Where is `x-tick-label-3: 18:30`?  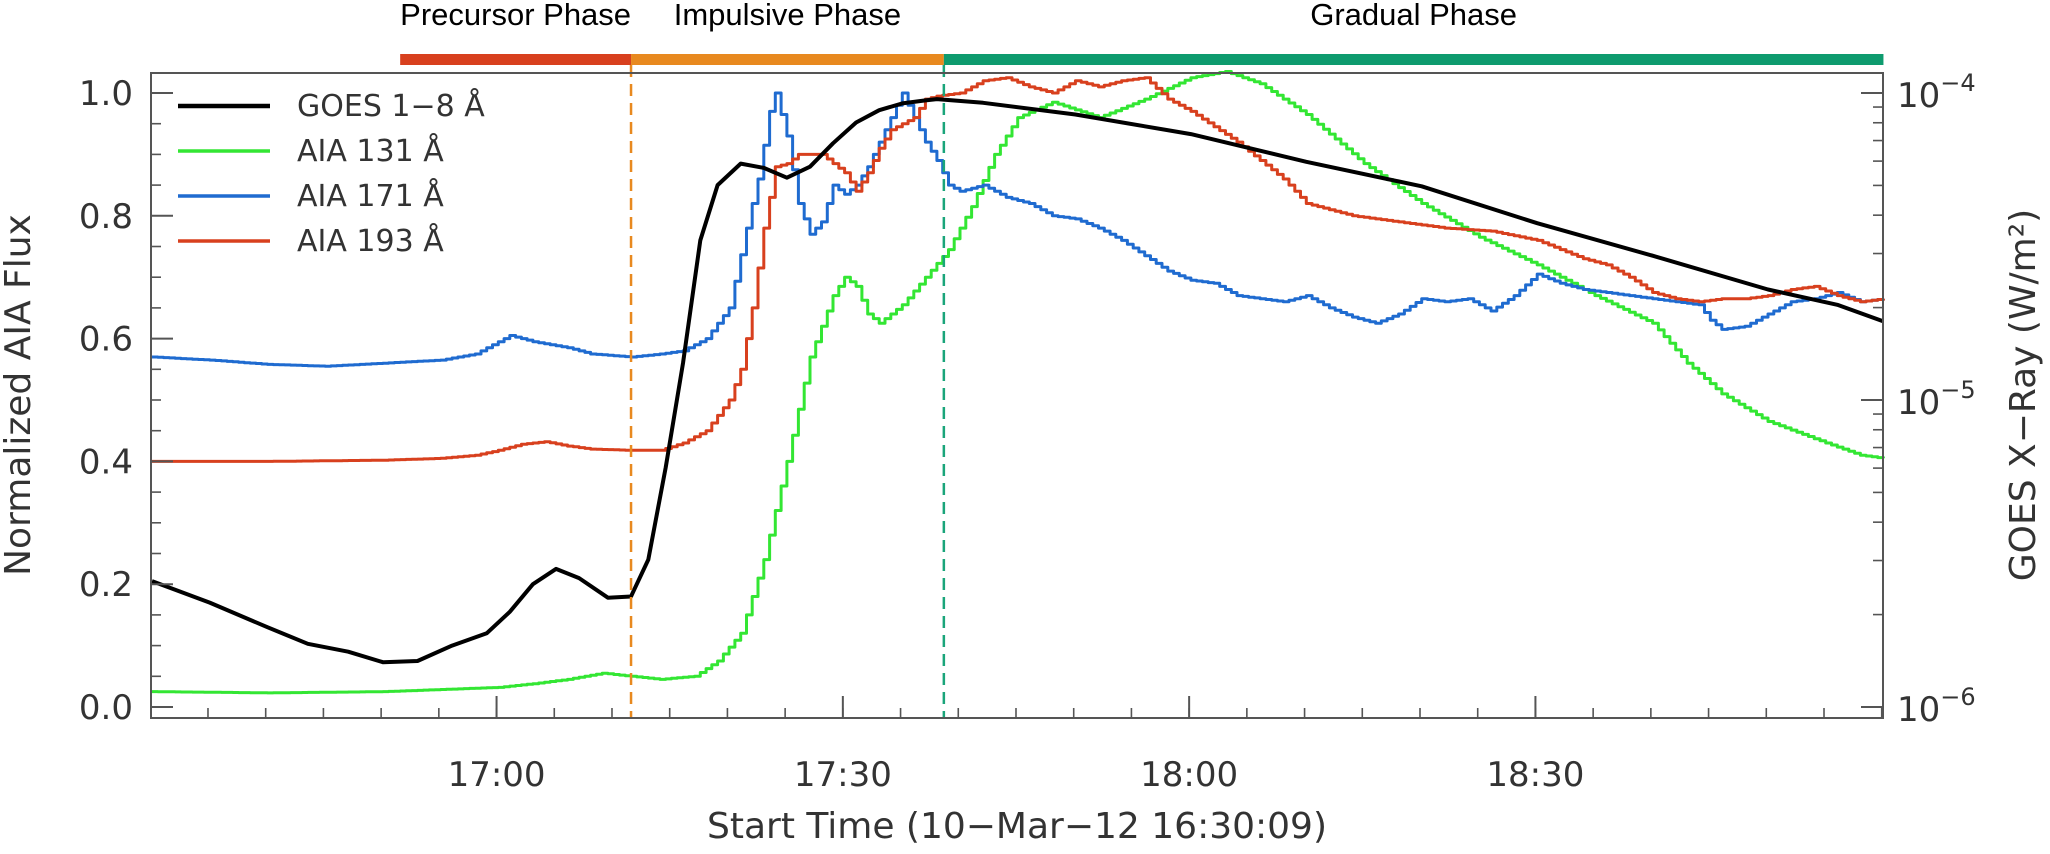 x-tick-label-3: 18:30 is located at coordinates (1535, 775).